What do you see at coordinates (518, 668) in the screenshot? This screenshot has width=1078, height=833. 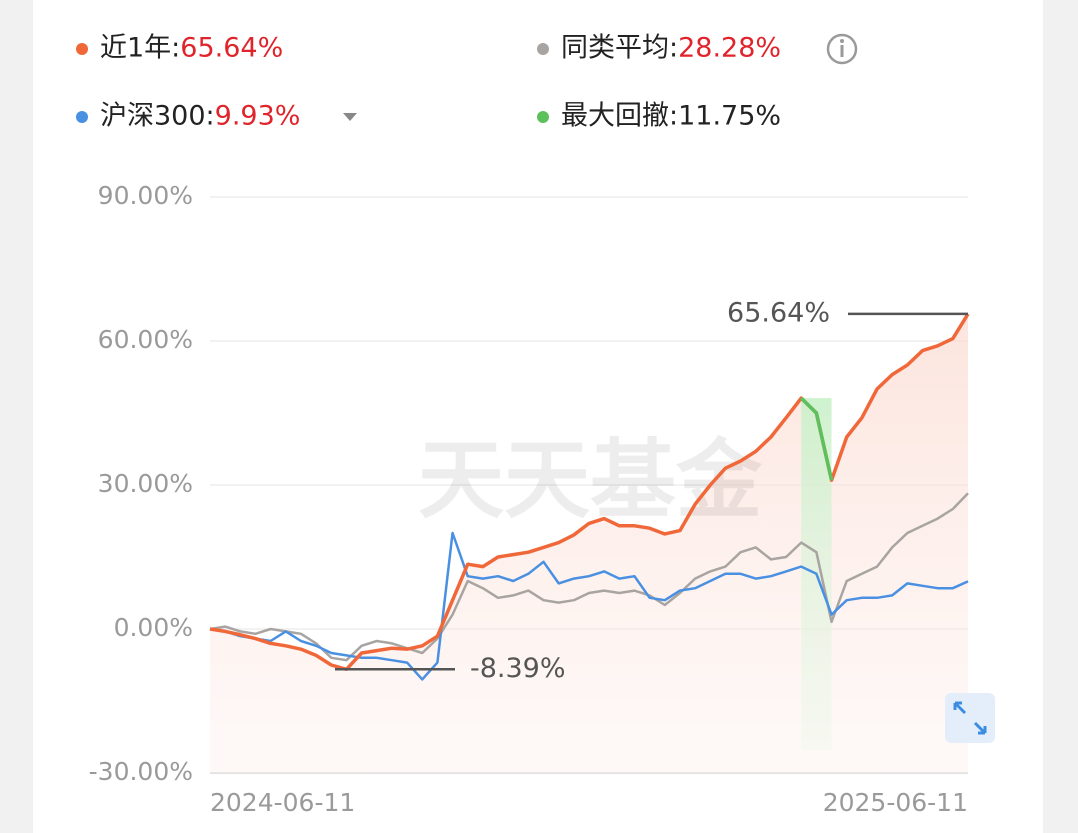 I see `annotation-label: -8.39%` at bounding box center [518, 668].